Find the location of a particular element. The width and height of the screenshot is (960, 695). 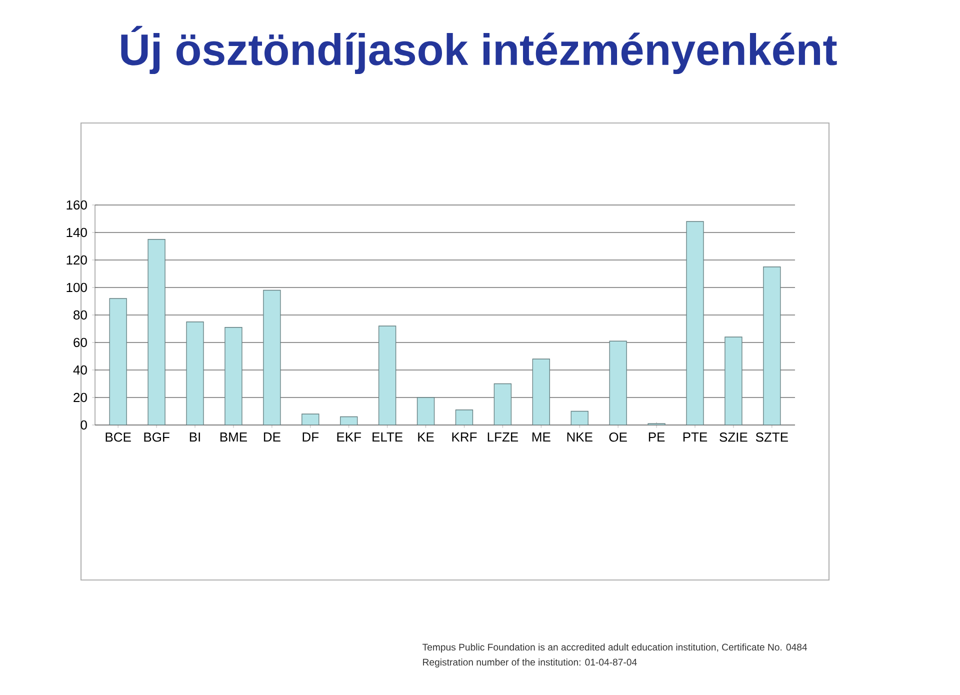

x-tick-label: KRF is located at coordinates (464, 437).